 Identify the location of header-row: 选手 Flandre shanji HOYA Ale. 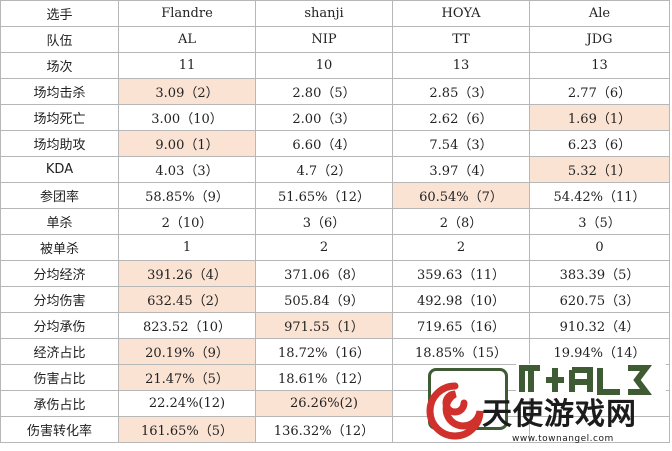
(335, 13).